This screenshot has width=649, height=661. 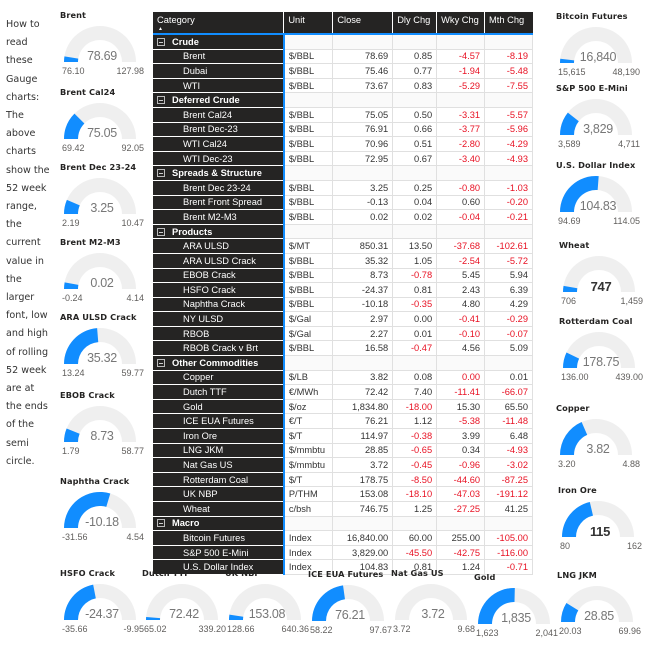 I want to click on sort-ascending-icon: ▲, so click(x=160, y=29).